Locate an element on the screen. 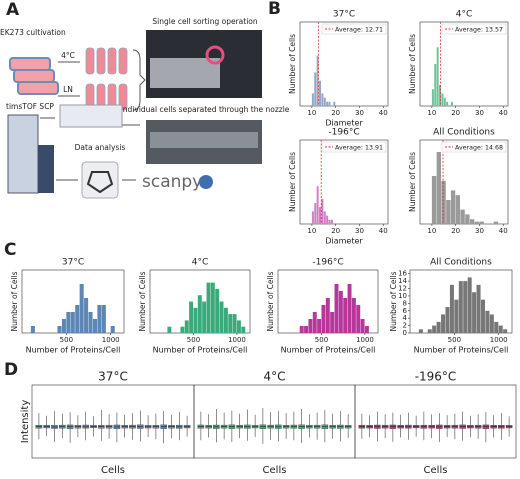  analysis-label: Data analysis is located at coordinates (100, 147).